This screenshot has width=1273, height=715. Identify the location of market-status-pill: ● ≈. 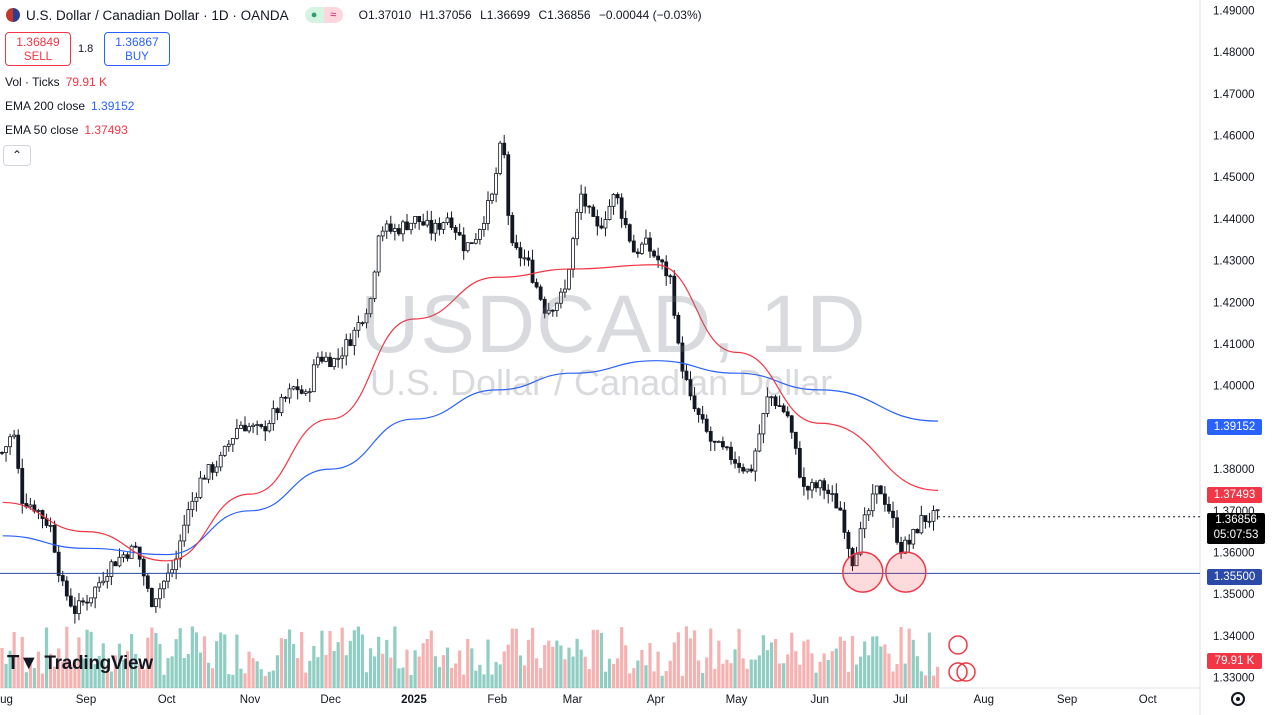
(323, 15).